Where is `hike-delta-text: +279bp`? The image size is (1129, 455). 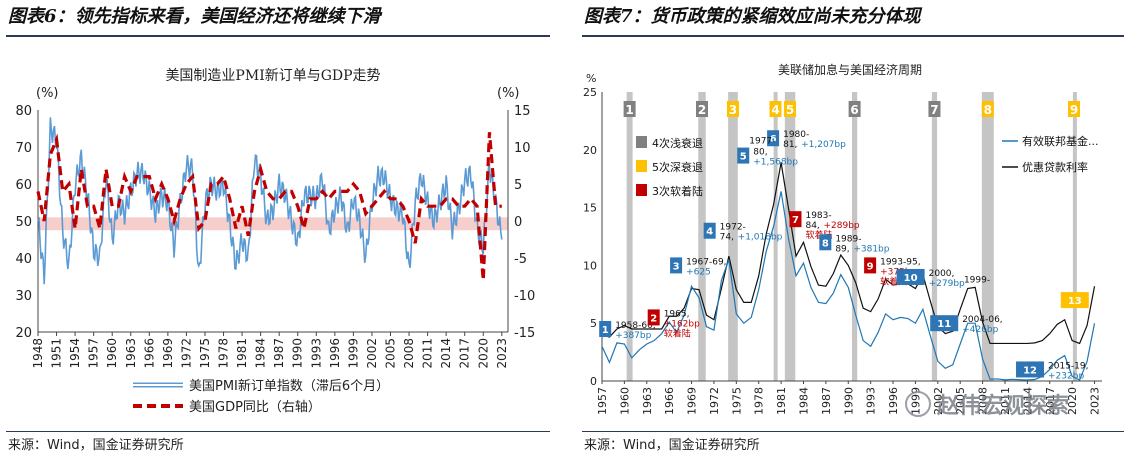 hike-delta-text: +279bp is located at coordinates (947, 284).